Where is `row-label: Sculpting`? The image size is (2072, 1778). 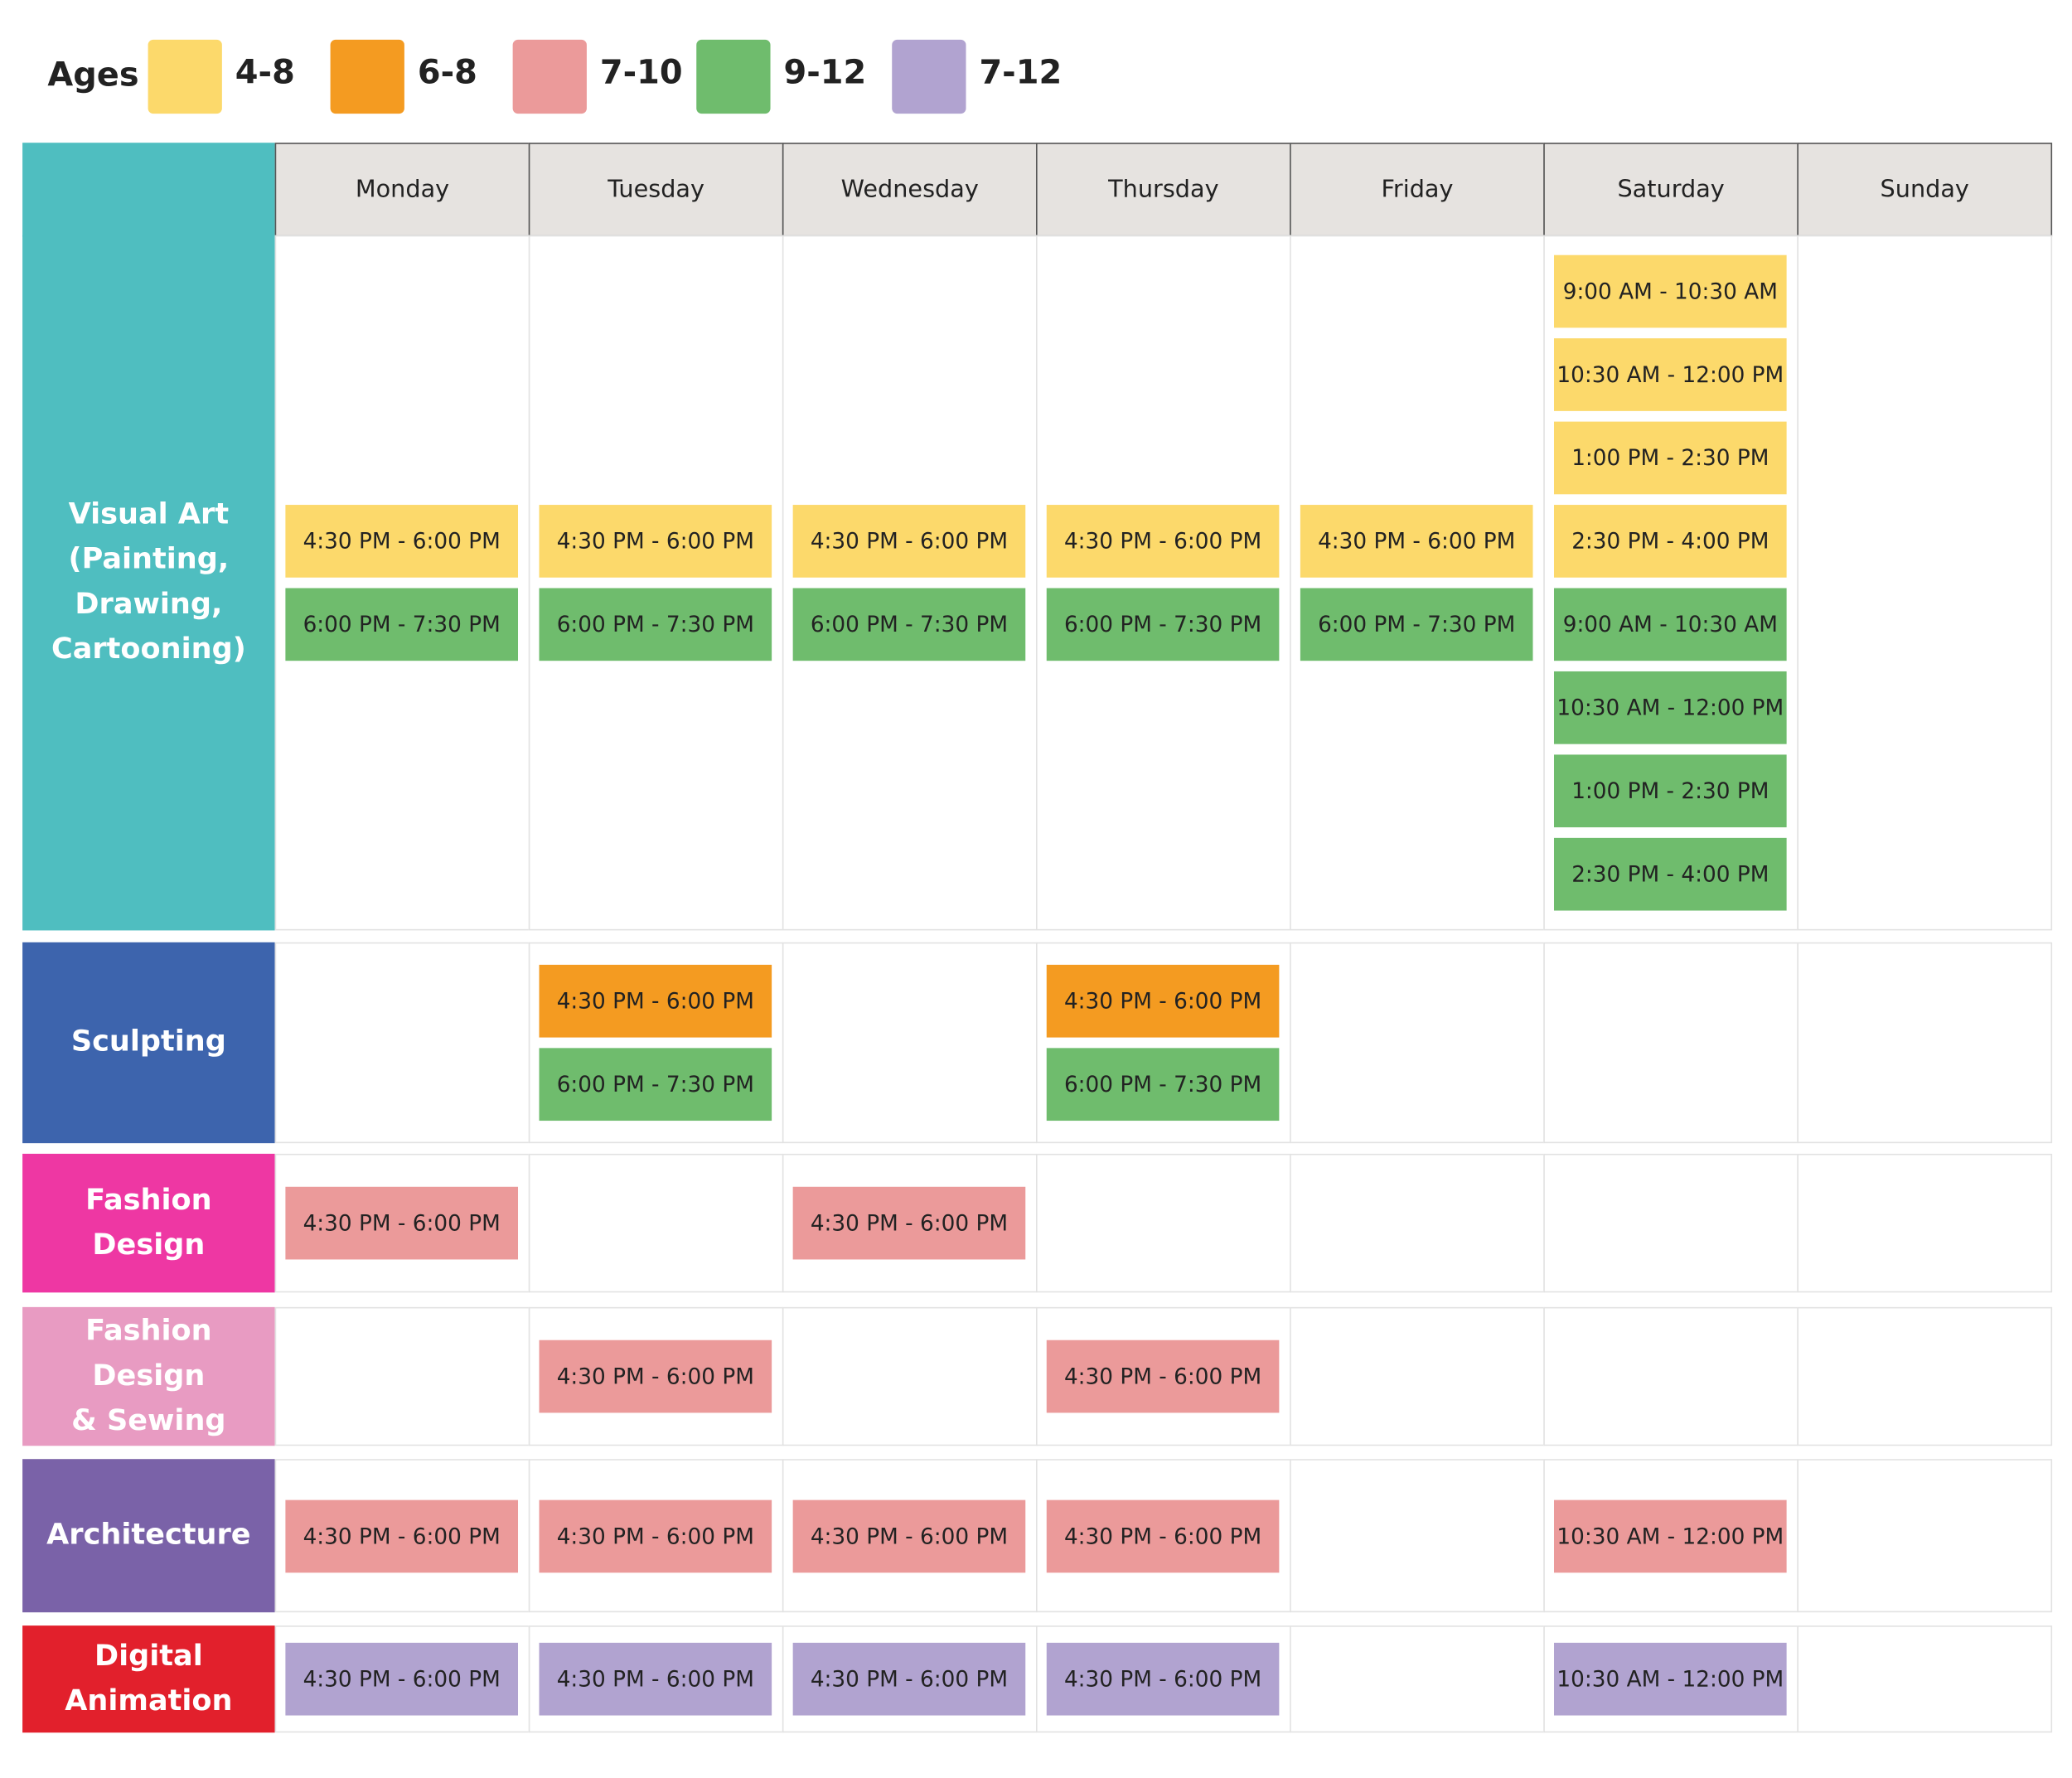 row-label: Sculpting is located at coordinates (148, 1043).